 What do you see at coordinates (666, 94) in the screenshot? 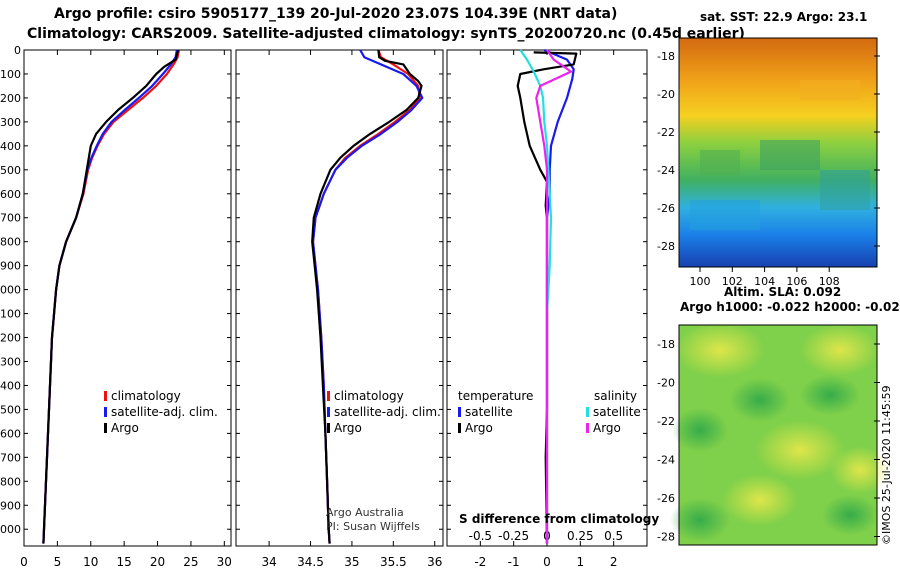
I see `sst-lat-label: -20` at bounding box center [666, 94].